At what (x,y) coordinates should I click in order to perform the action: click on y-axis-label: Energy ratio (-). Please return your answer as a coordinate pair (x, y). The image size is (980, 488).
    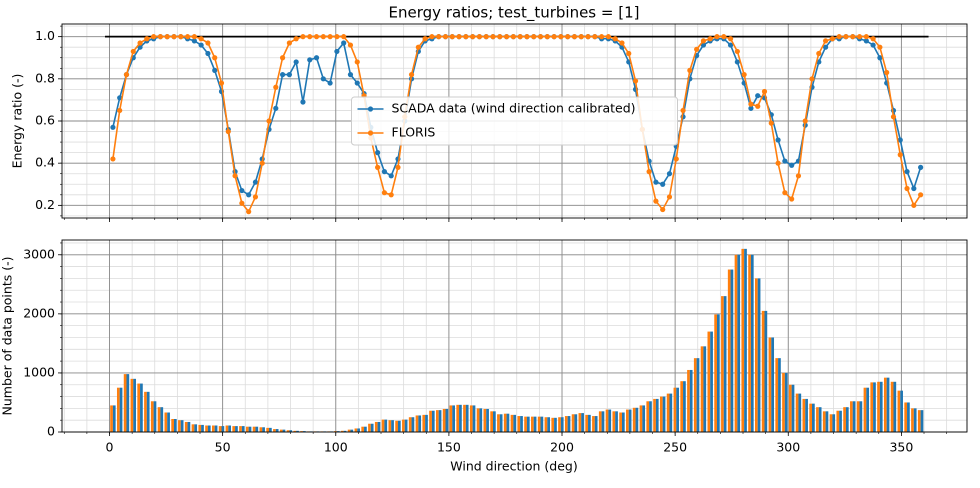
    Looking at the image, I should click on (17, 121).